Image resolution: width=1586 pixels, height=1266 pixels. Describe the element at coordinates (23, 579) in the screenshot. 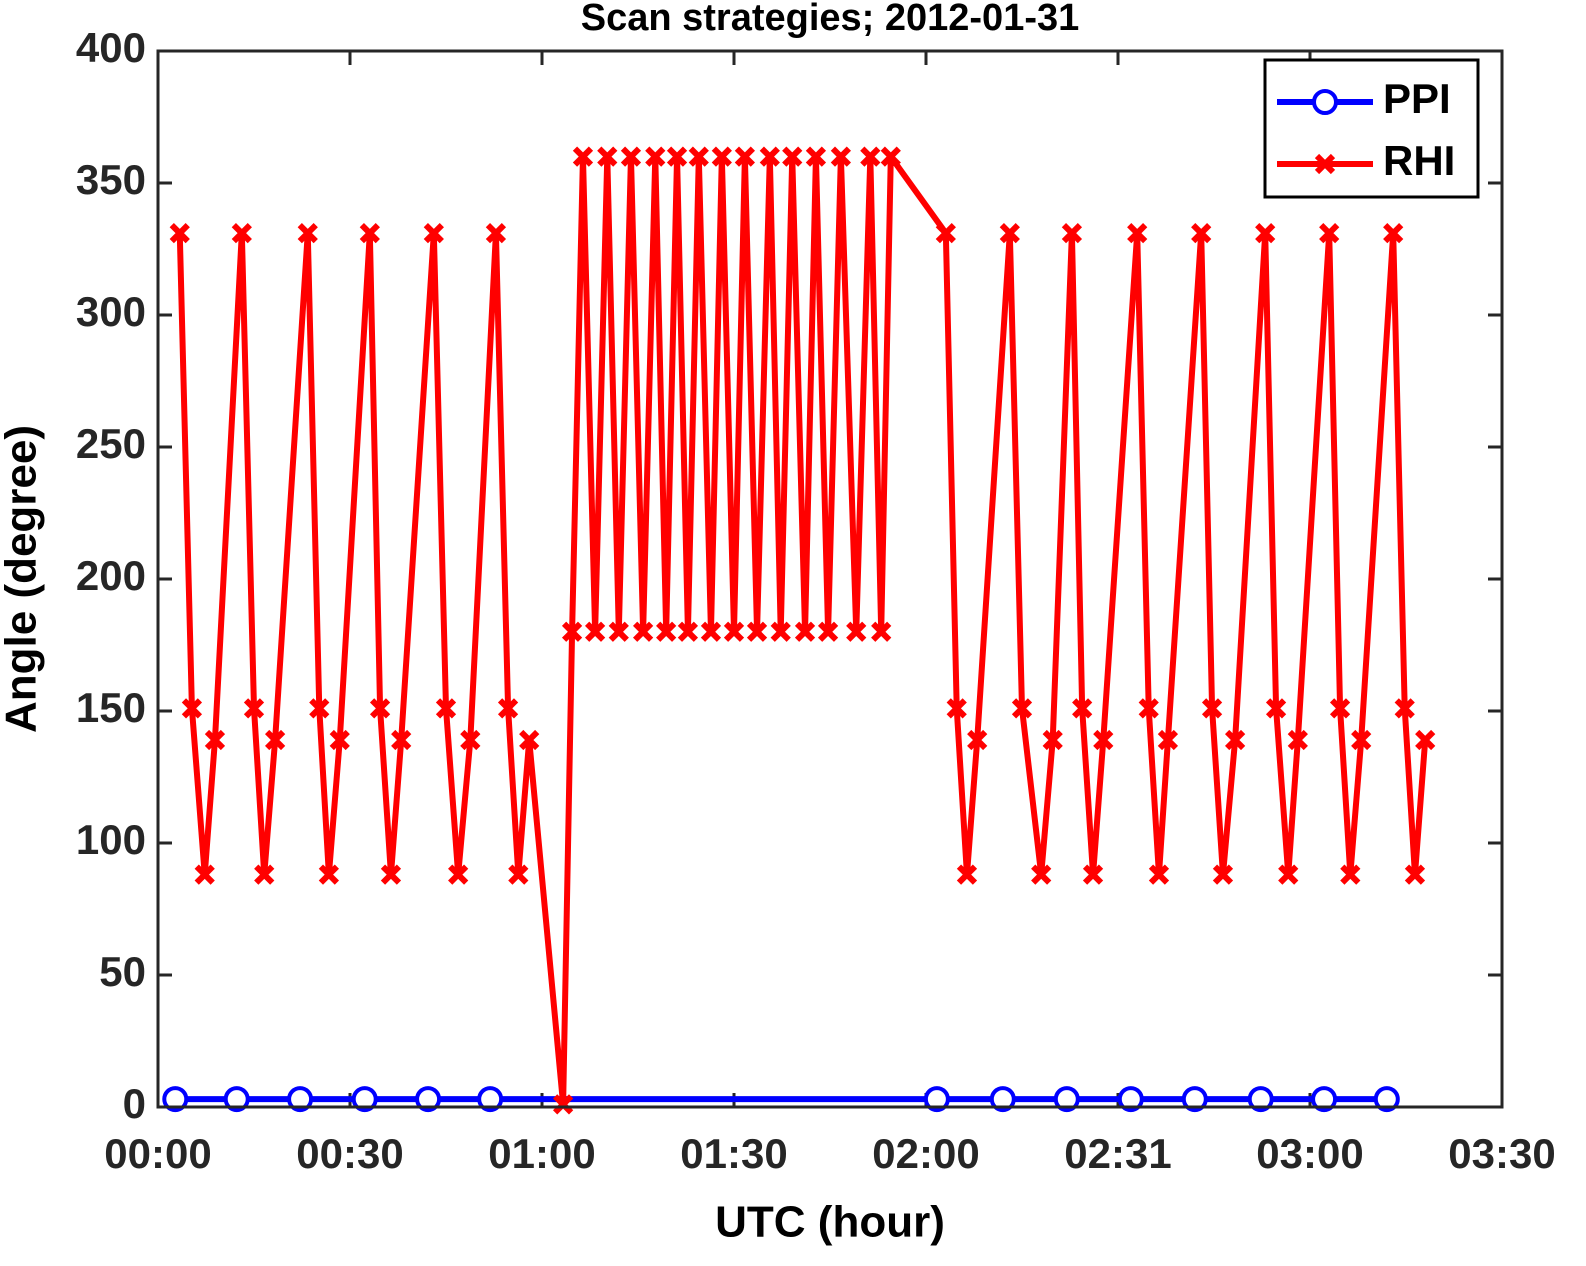

I see `y-axis-label: Angle (degree)` at that location.